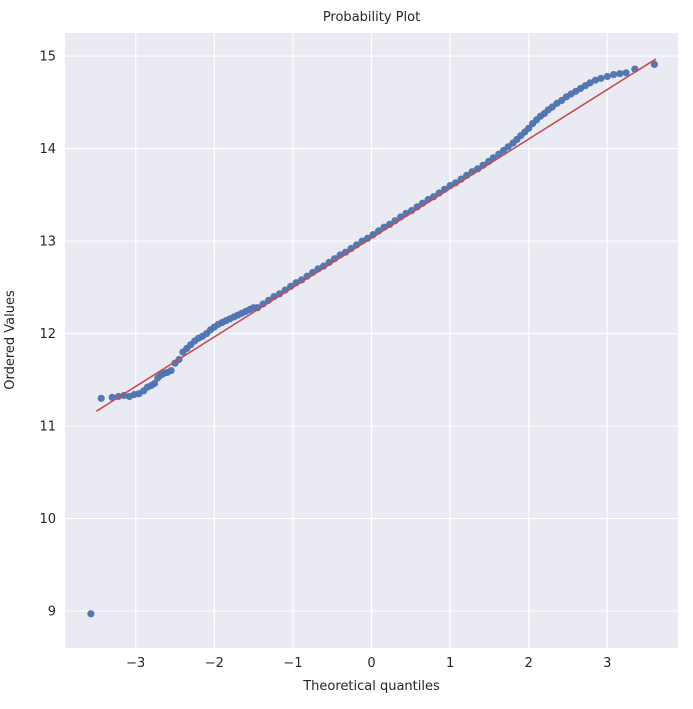  Describe the element at coordinates (607, 663) in the screenshot. I see `x-tick-label: 3` at that location.